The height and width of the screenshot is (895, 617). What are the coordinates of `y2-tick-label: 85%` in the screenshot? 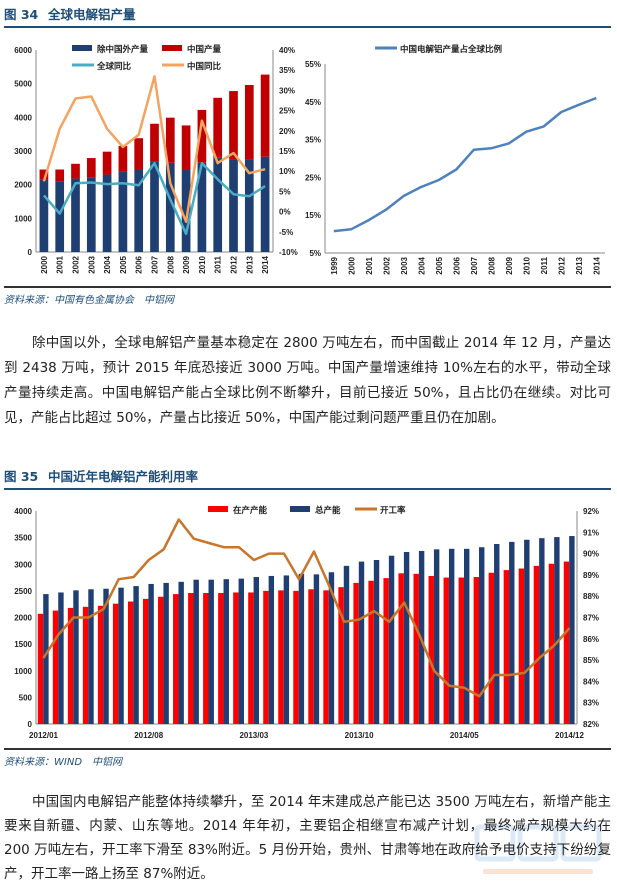 It's located at (591, 660).